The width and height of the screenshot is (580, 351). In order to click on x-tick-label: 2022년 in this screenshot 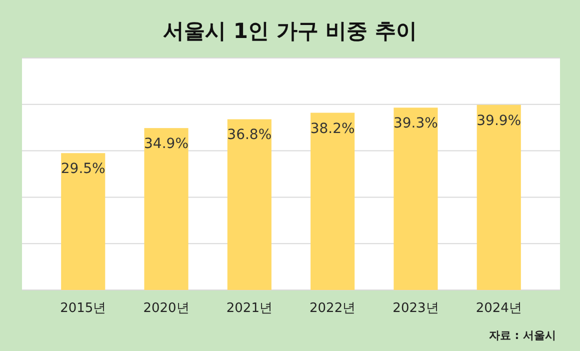, I will do `click(333, 308)`.